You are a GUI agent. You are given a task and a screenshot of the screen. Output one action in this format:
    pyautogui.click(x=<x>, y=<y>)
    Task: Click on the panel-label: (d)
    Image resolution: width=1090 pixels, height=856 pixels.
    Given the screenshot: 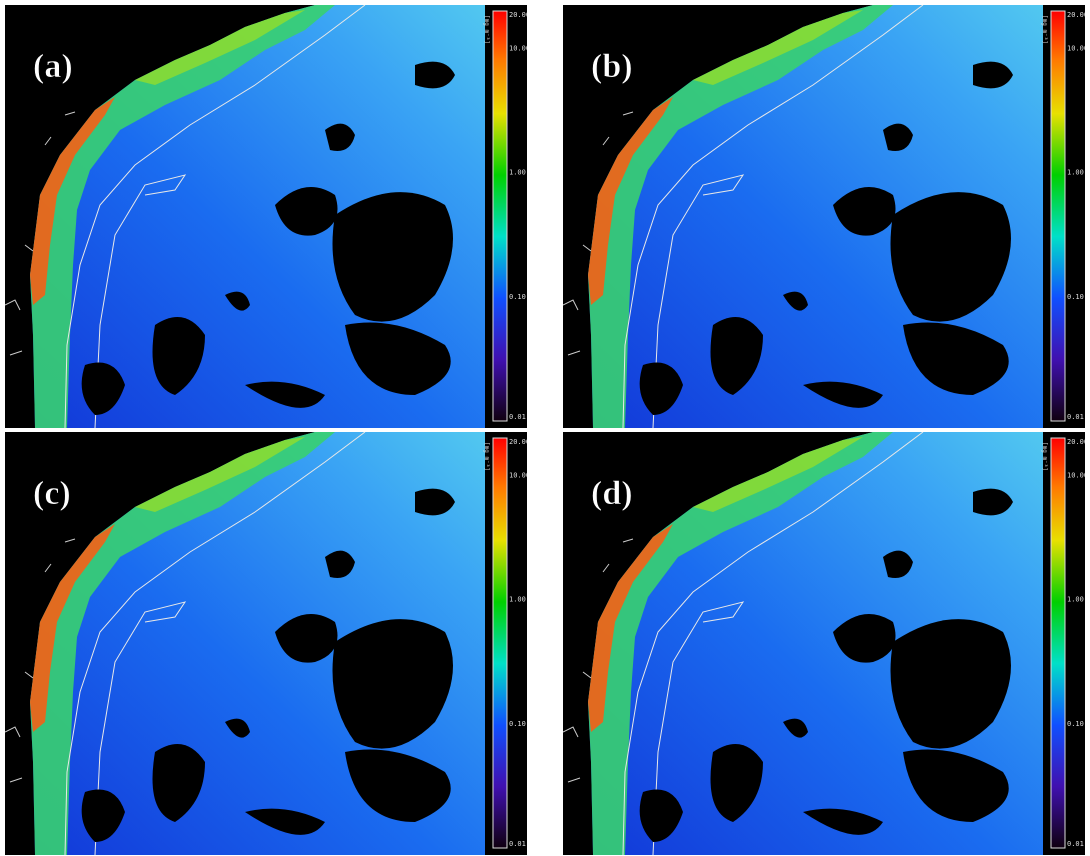 What is the action you would take?
    pyautogui.click(x=612, y=493)
    